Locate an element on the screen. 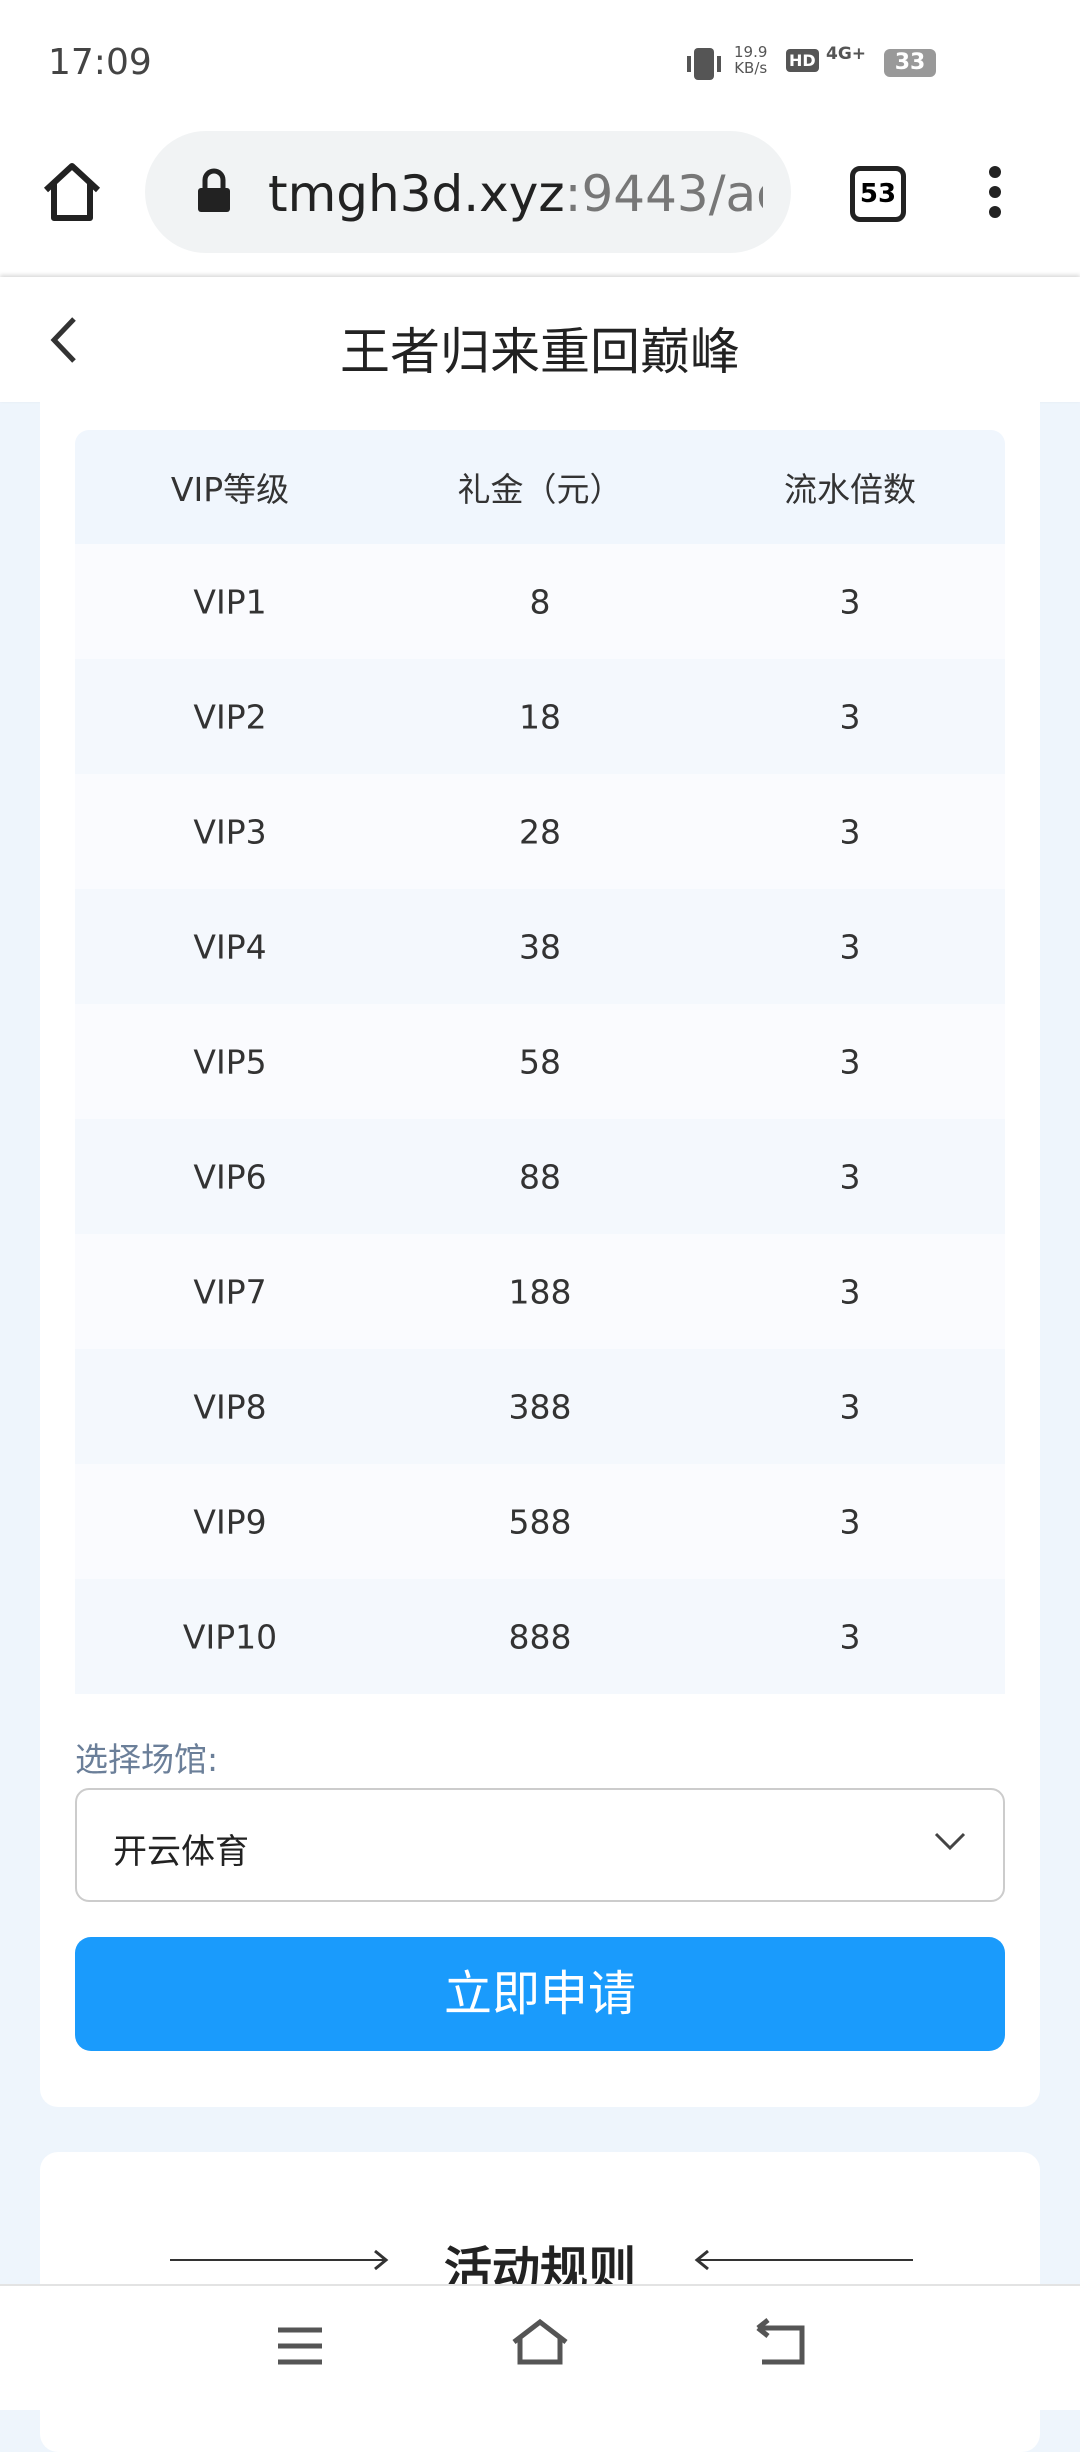  deco-arrow-right is located at coordinates (803, 2260).